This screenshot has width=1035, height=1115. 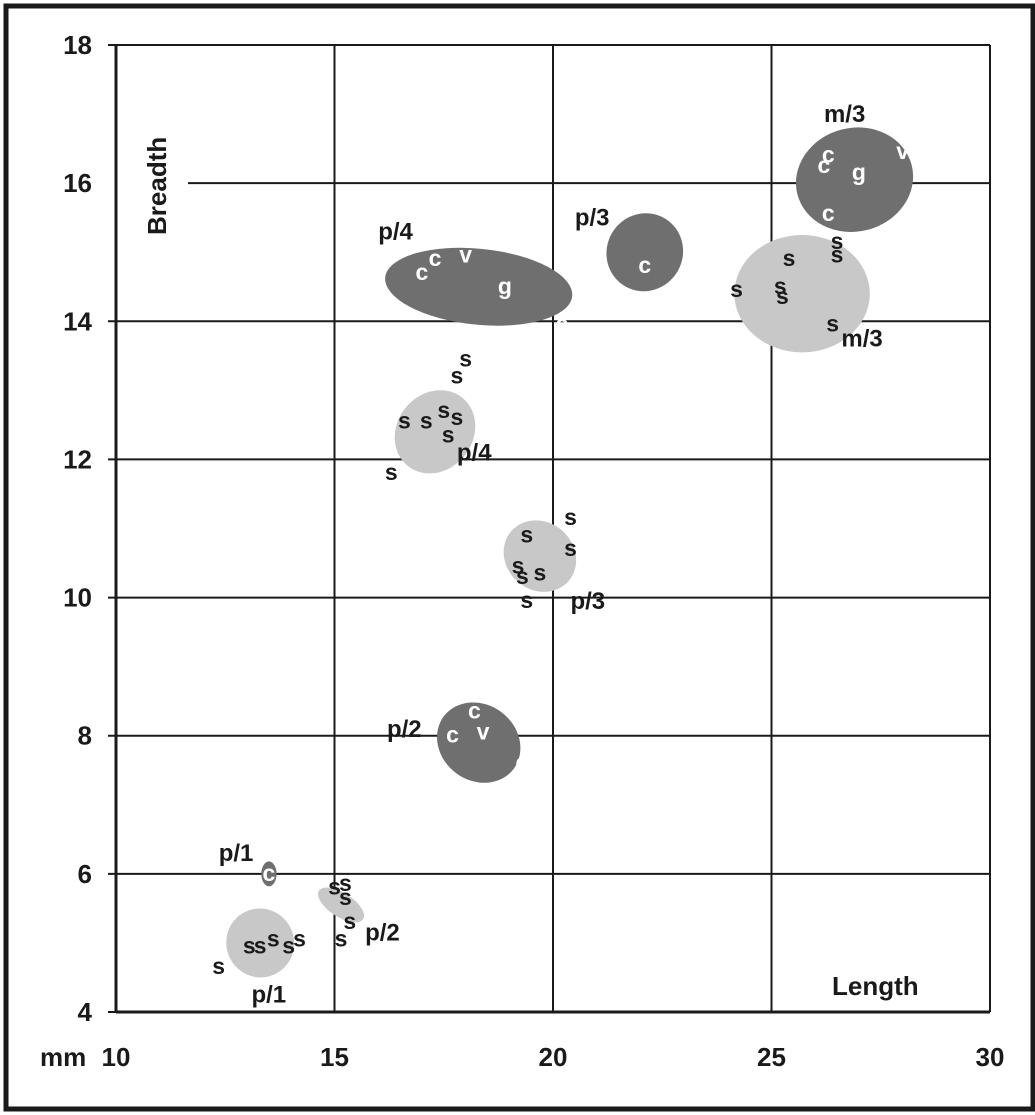 I want to click on cluster-ellipse-m-3-dark, so click(x=854, y=179).